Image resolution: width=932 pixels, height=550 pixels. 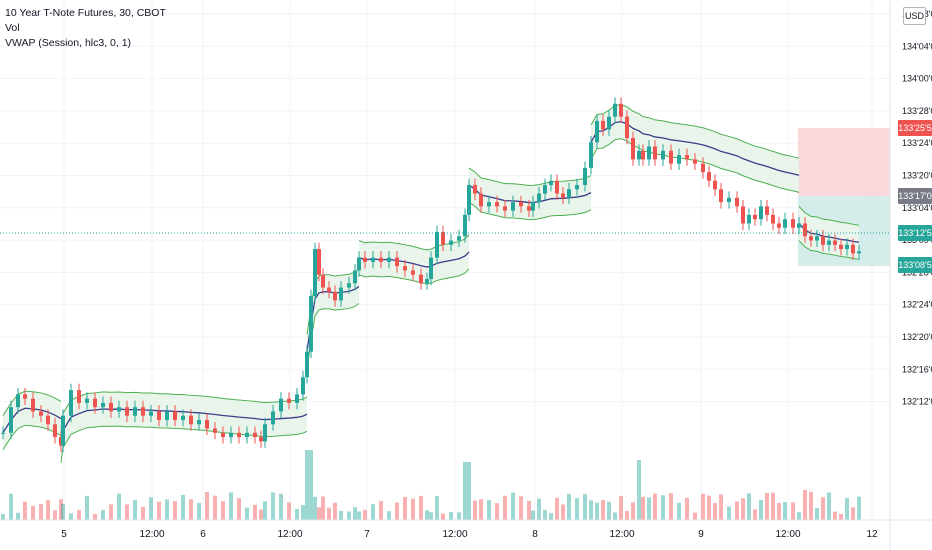 What do you see at coordinates (917, 79) in the screenshot?
I see `y-tick-label: 134'00'0` at bounding box center [917, 79].